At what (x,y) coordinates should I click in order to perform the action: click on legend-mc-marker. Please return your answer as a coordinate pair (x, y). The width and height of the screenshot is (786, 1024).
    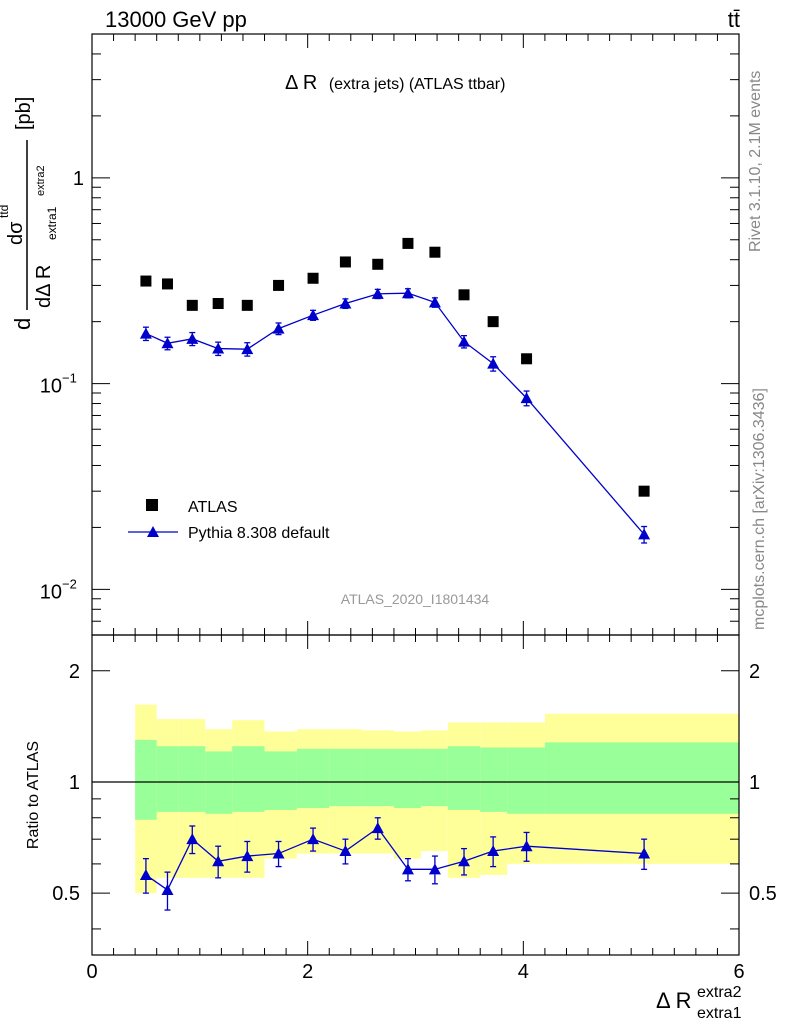
    Looking at the image, I should click on (153, 531).